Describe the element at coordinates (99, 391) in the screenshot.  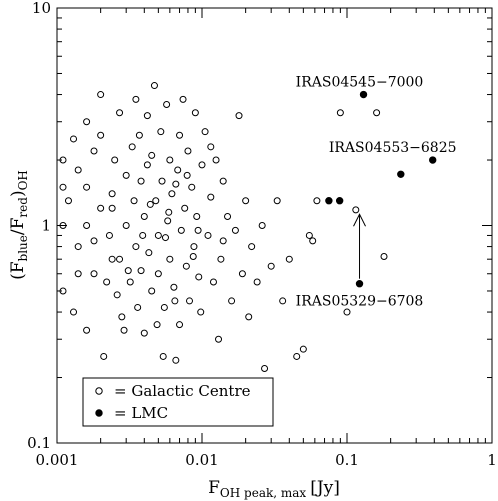
I see `legend-marker` at that location.